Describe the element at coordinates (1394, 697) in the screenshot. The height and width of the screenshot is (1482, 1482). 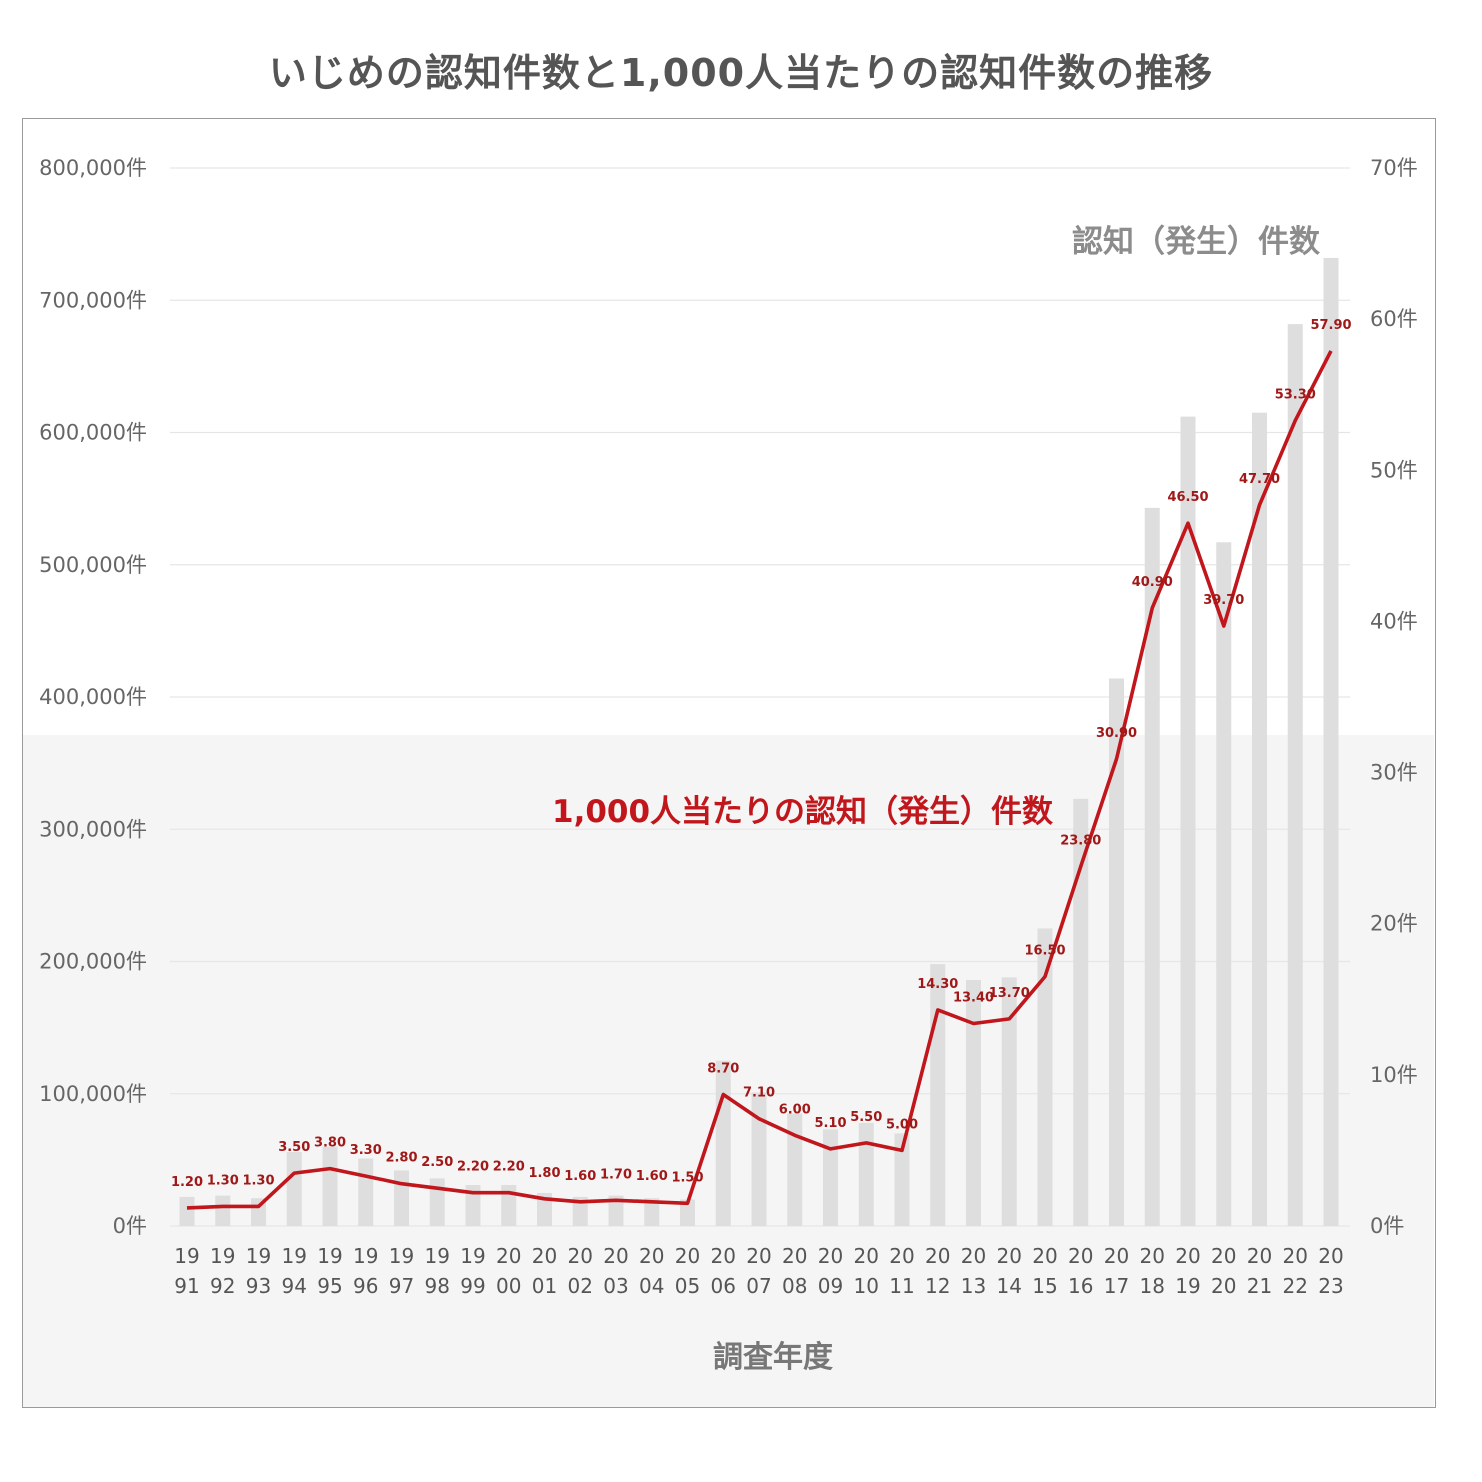
I see `y-axis-right: 0件 10件 20件 30件 40件 50件 60件 70件` at that location.